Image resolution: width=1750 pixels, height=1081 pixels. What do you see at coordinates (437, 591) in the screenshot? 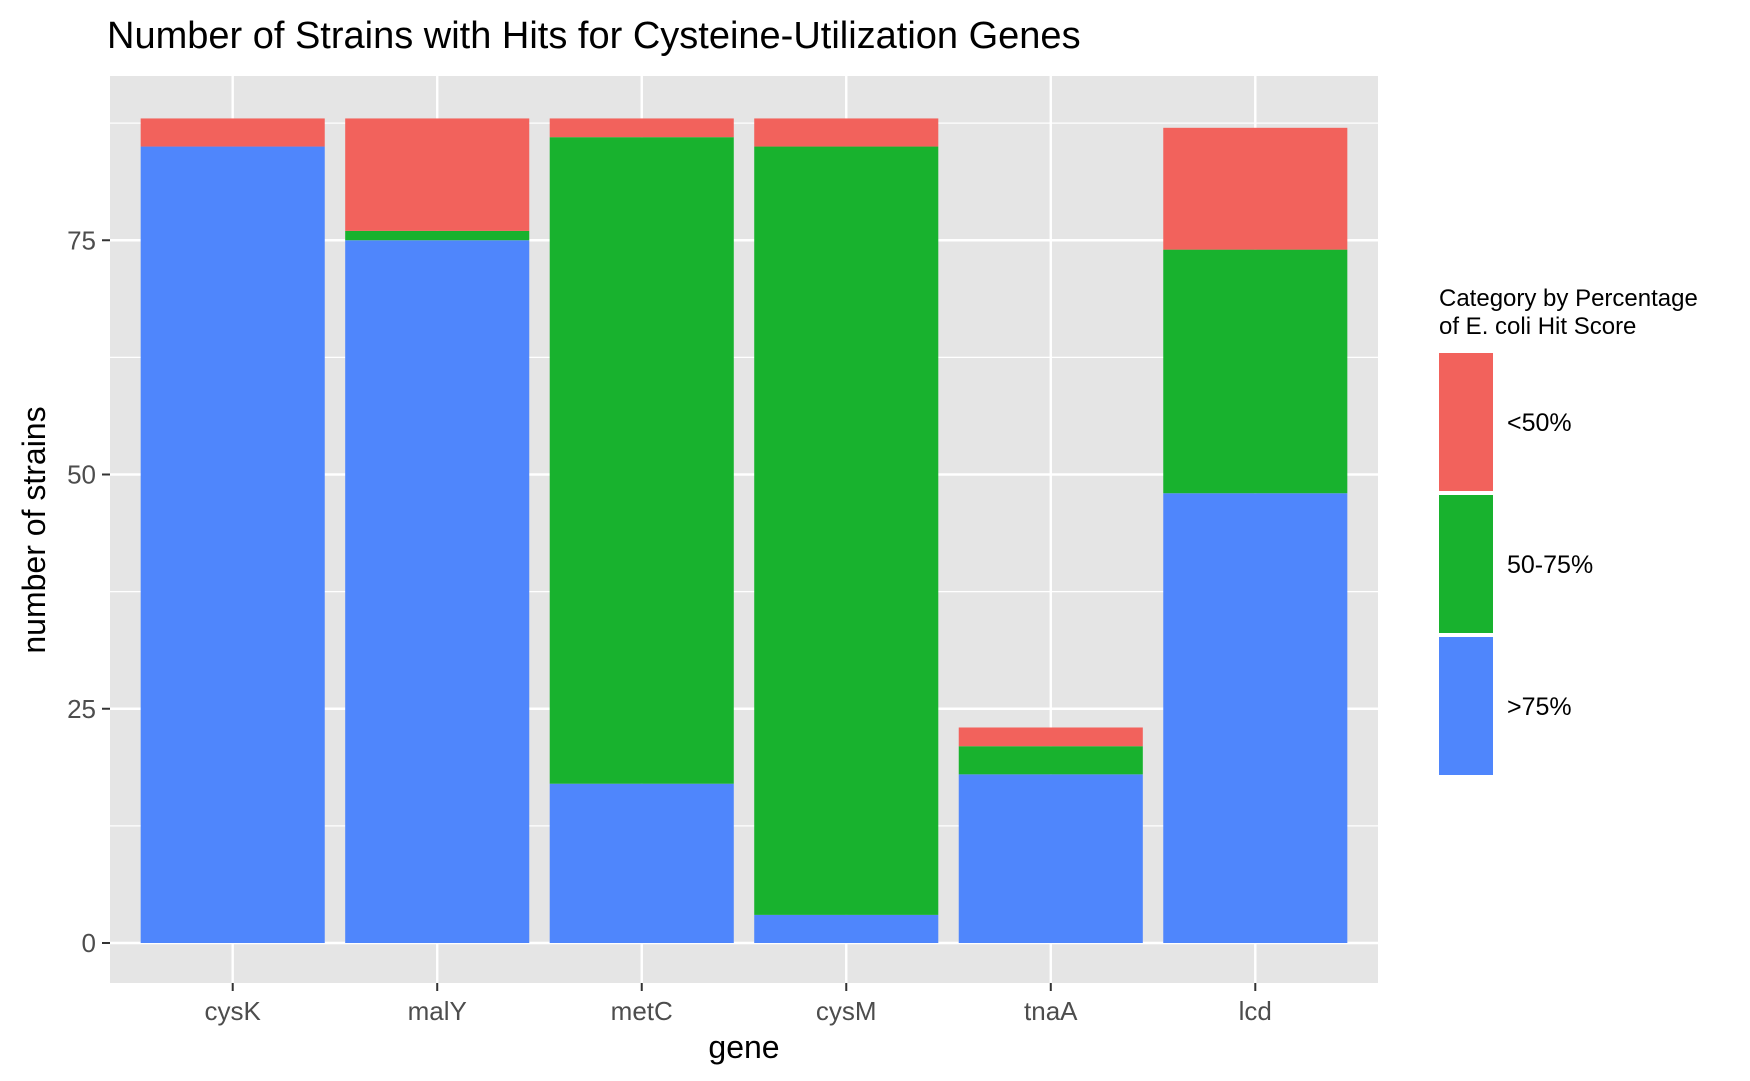
I see `bar-malY->75%` at bounding box center [437, 591].